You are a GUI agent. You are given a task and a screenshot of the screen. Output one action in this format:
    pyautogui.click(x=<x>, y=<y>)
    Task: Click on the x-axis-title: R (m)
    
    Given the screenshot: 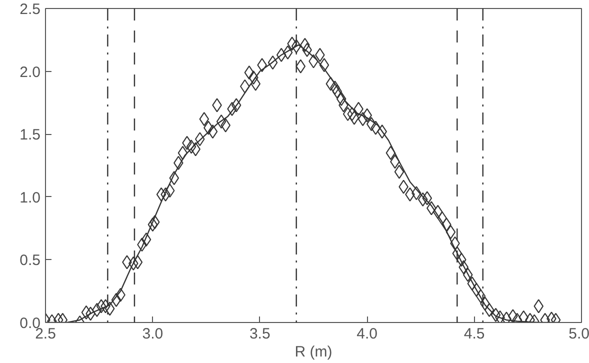 What is the action you would take?
    pyautogui.click(x=313, y=352)
    